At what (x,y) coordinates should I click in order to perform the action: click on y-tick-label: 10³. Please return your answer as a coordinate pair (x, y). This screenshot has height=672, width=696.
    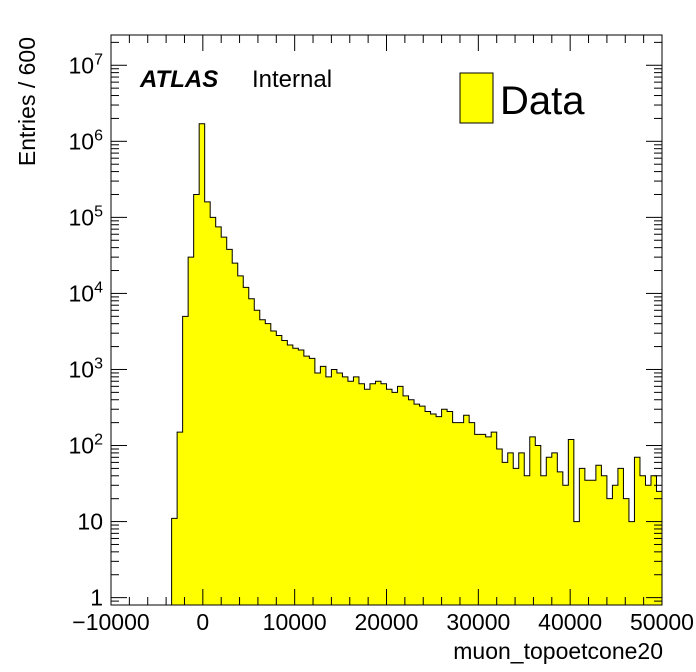
    Looking at the image, I should click on (86, 368).